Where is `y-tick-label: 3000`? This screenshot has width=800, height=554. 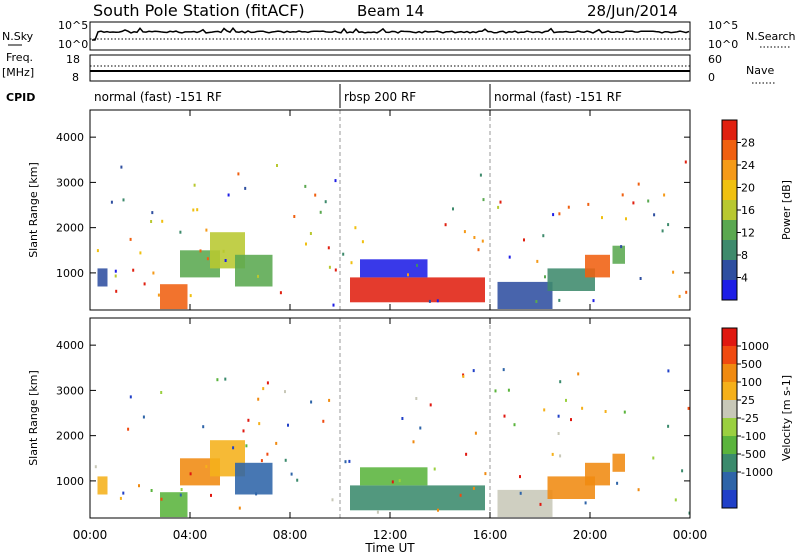 y-tick-label: 3000 is located at coordinates (70, 182).